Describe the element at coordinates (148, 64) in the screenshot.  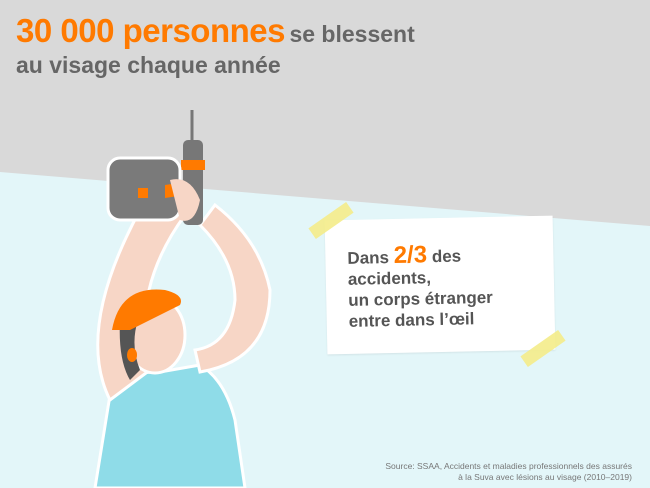
I see `headline-line2: au visage chaque année` at that location.